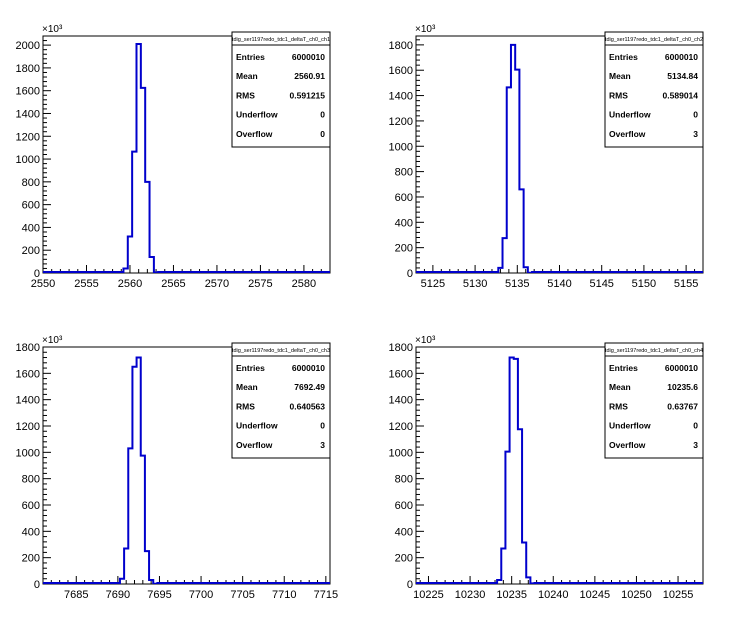 This screenshot has width=746, height=622. I want to click on x-tick-label: 10225, so click(428, 595).